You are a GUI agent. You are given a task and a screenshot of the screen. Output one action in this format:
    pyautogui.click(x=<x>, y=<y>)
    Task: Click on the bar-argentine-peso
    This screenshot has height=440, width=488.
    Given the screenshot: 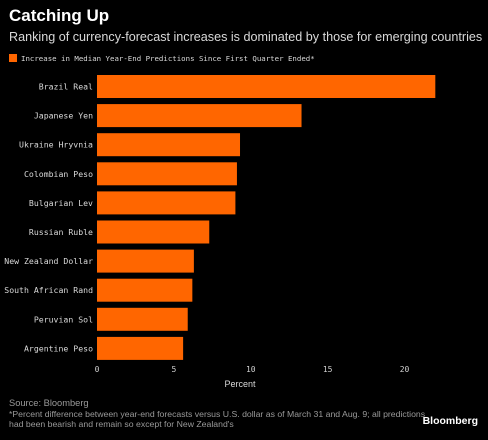 What is the action you would take?
    pyautogui.click(x=140, y=348)
    